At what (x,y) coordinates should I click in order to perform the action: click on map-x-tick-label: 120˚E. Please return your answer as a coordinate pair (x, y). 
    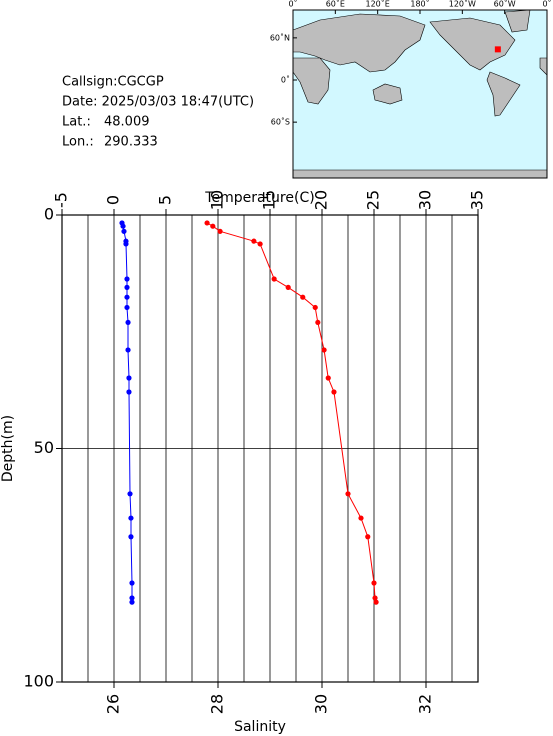
    Looking at the image, I should click on (378, 4).